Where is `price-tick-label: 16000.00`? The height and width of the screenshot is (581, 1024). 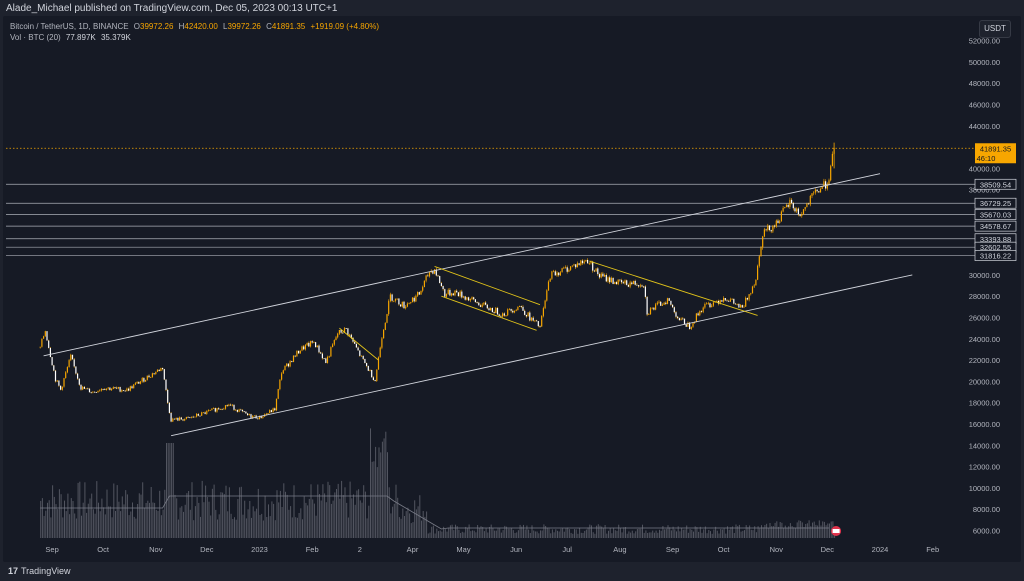 price-tick-label: 16000.00 is located at coordinates (984, 424).